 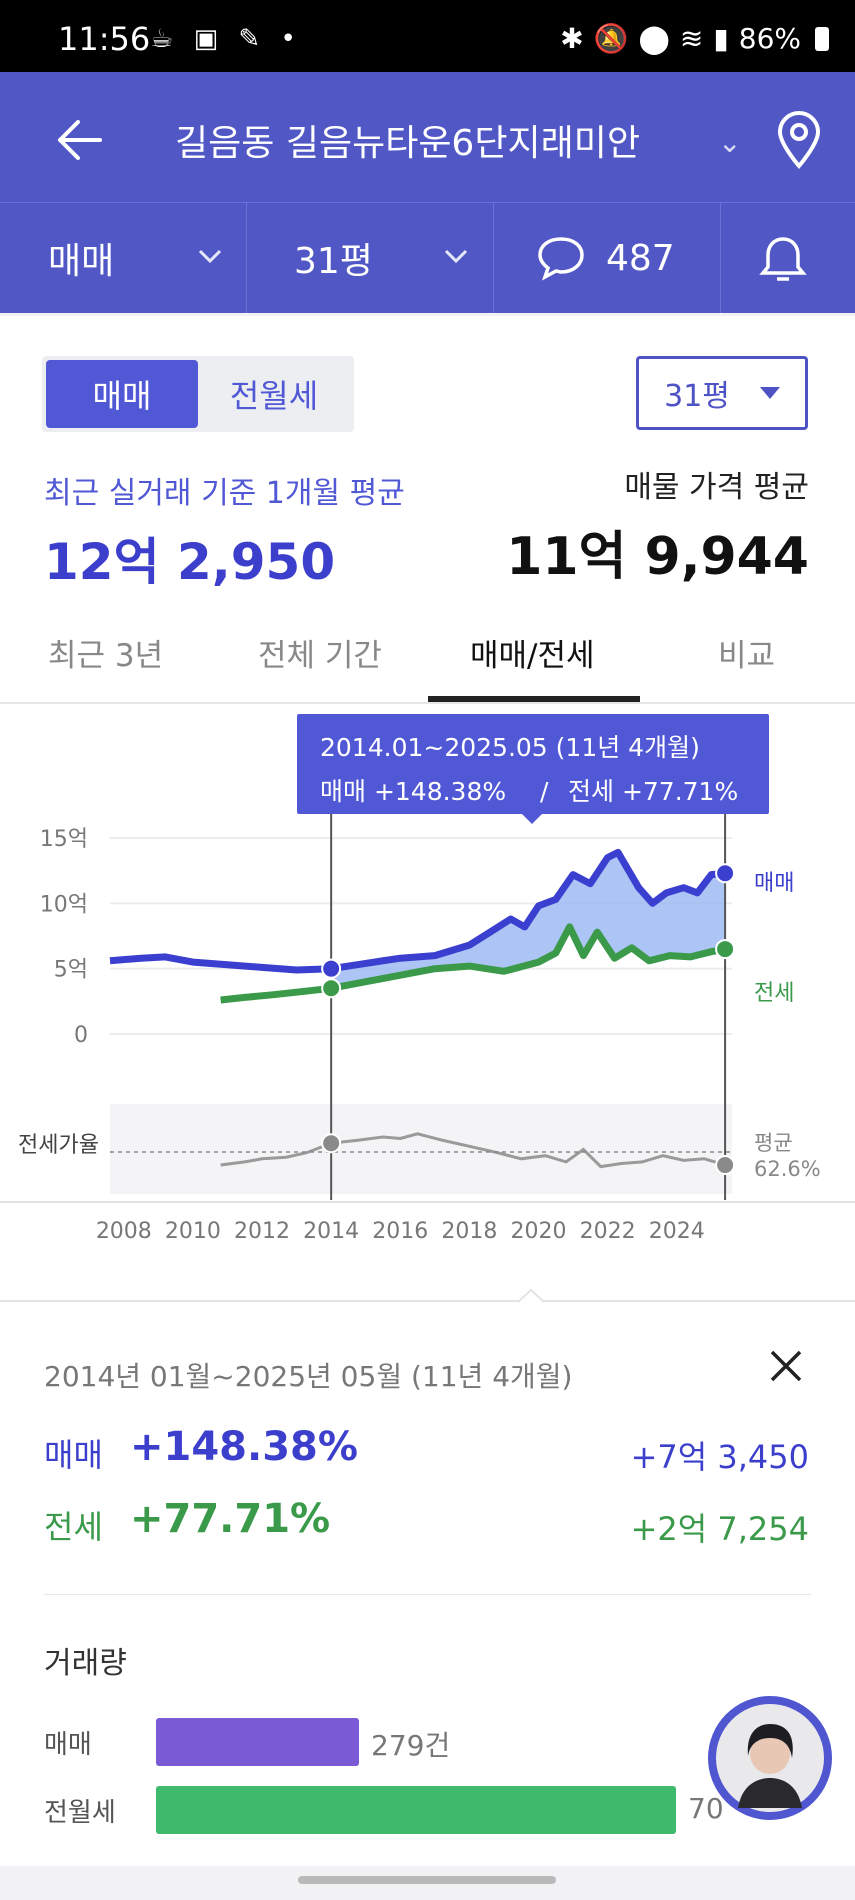 I want to click on listing-avg-label: 매물 가격 평균, so click(x=716, y=487).